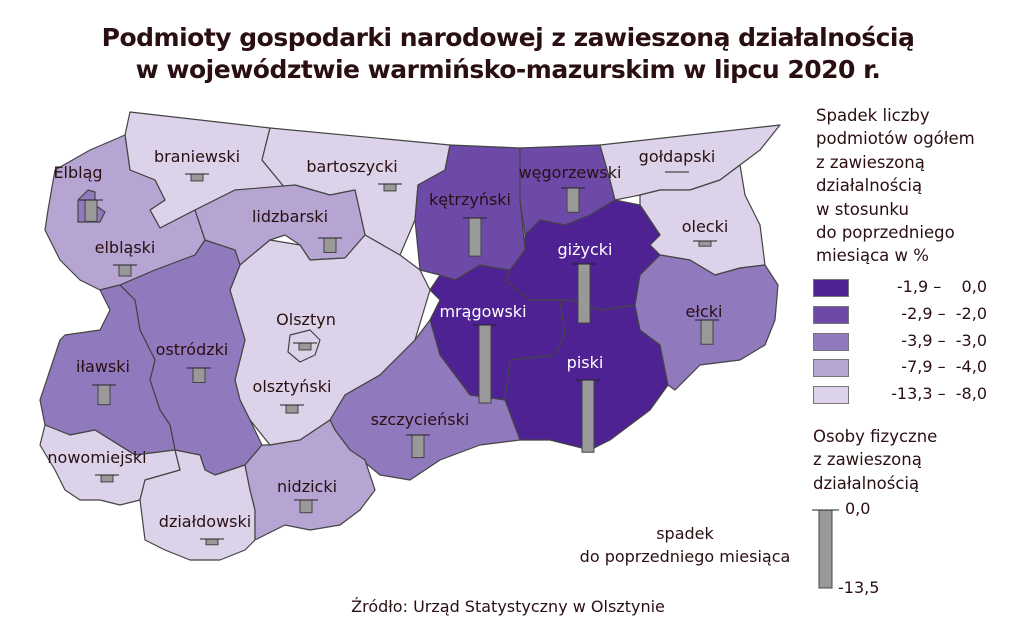 This screenshot has width=1016, height=640. Describe the element at coordinates (705, 226) in the screenshot. I see `label-olecki: olecki` at that location.